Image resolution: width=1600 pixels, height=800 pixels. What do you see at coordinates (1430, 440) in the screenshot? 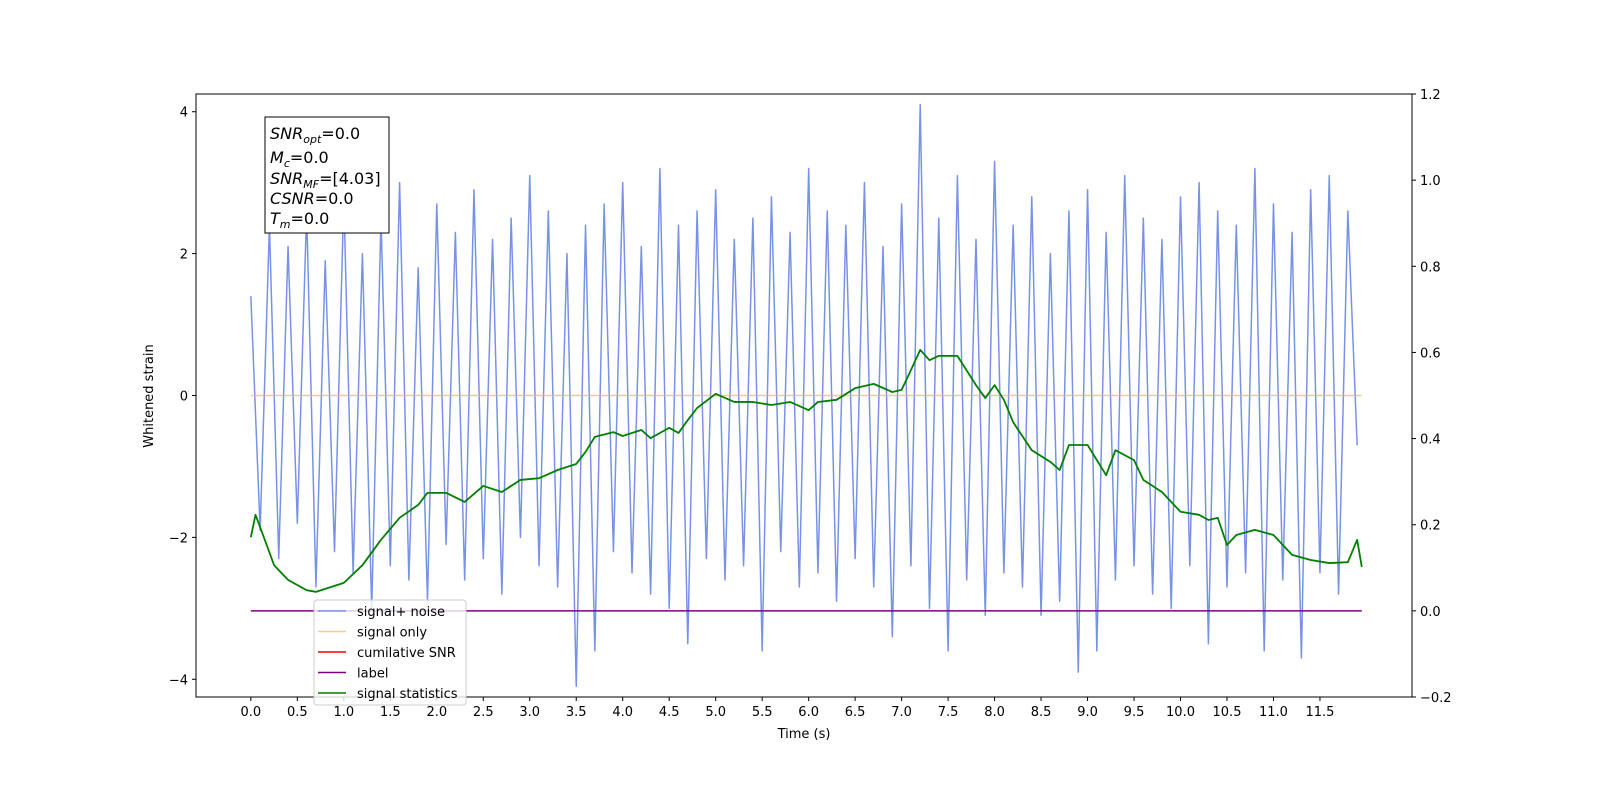
I see `y2-tick-label: 0.4` at bounding box center [1430, 440].